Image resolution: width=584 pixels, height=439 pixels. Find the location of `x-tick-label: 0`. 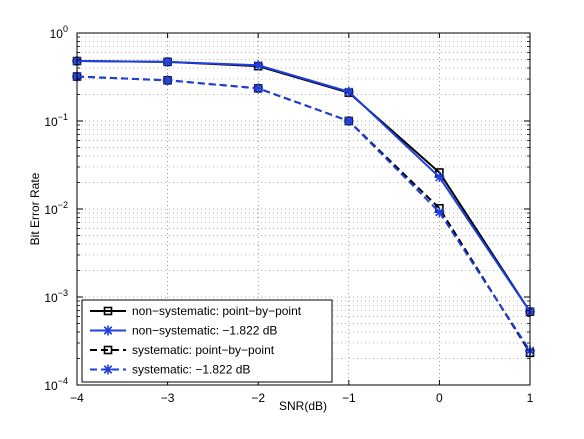

x-tick-label: 0 is located at coordinates (439, 398).